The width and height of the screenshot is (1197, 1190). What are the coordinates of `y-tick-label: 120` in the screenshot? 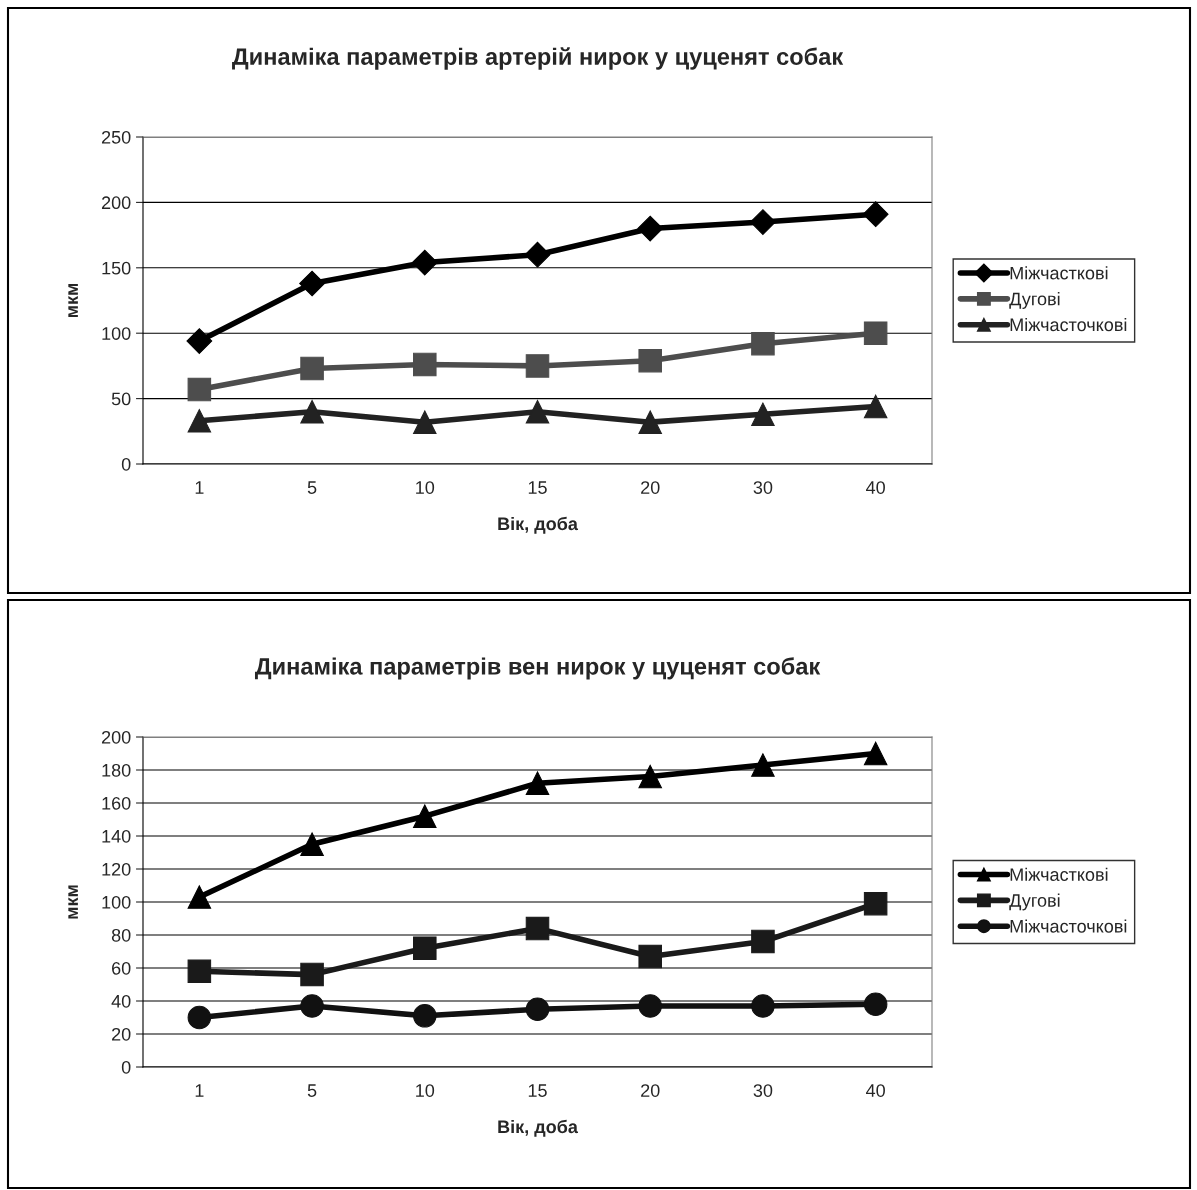 It's located at (116, 869).